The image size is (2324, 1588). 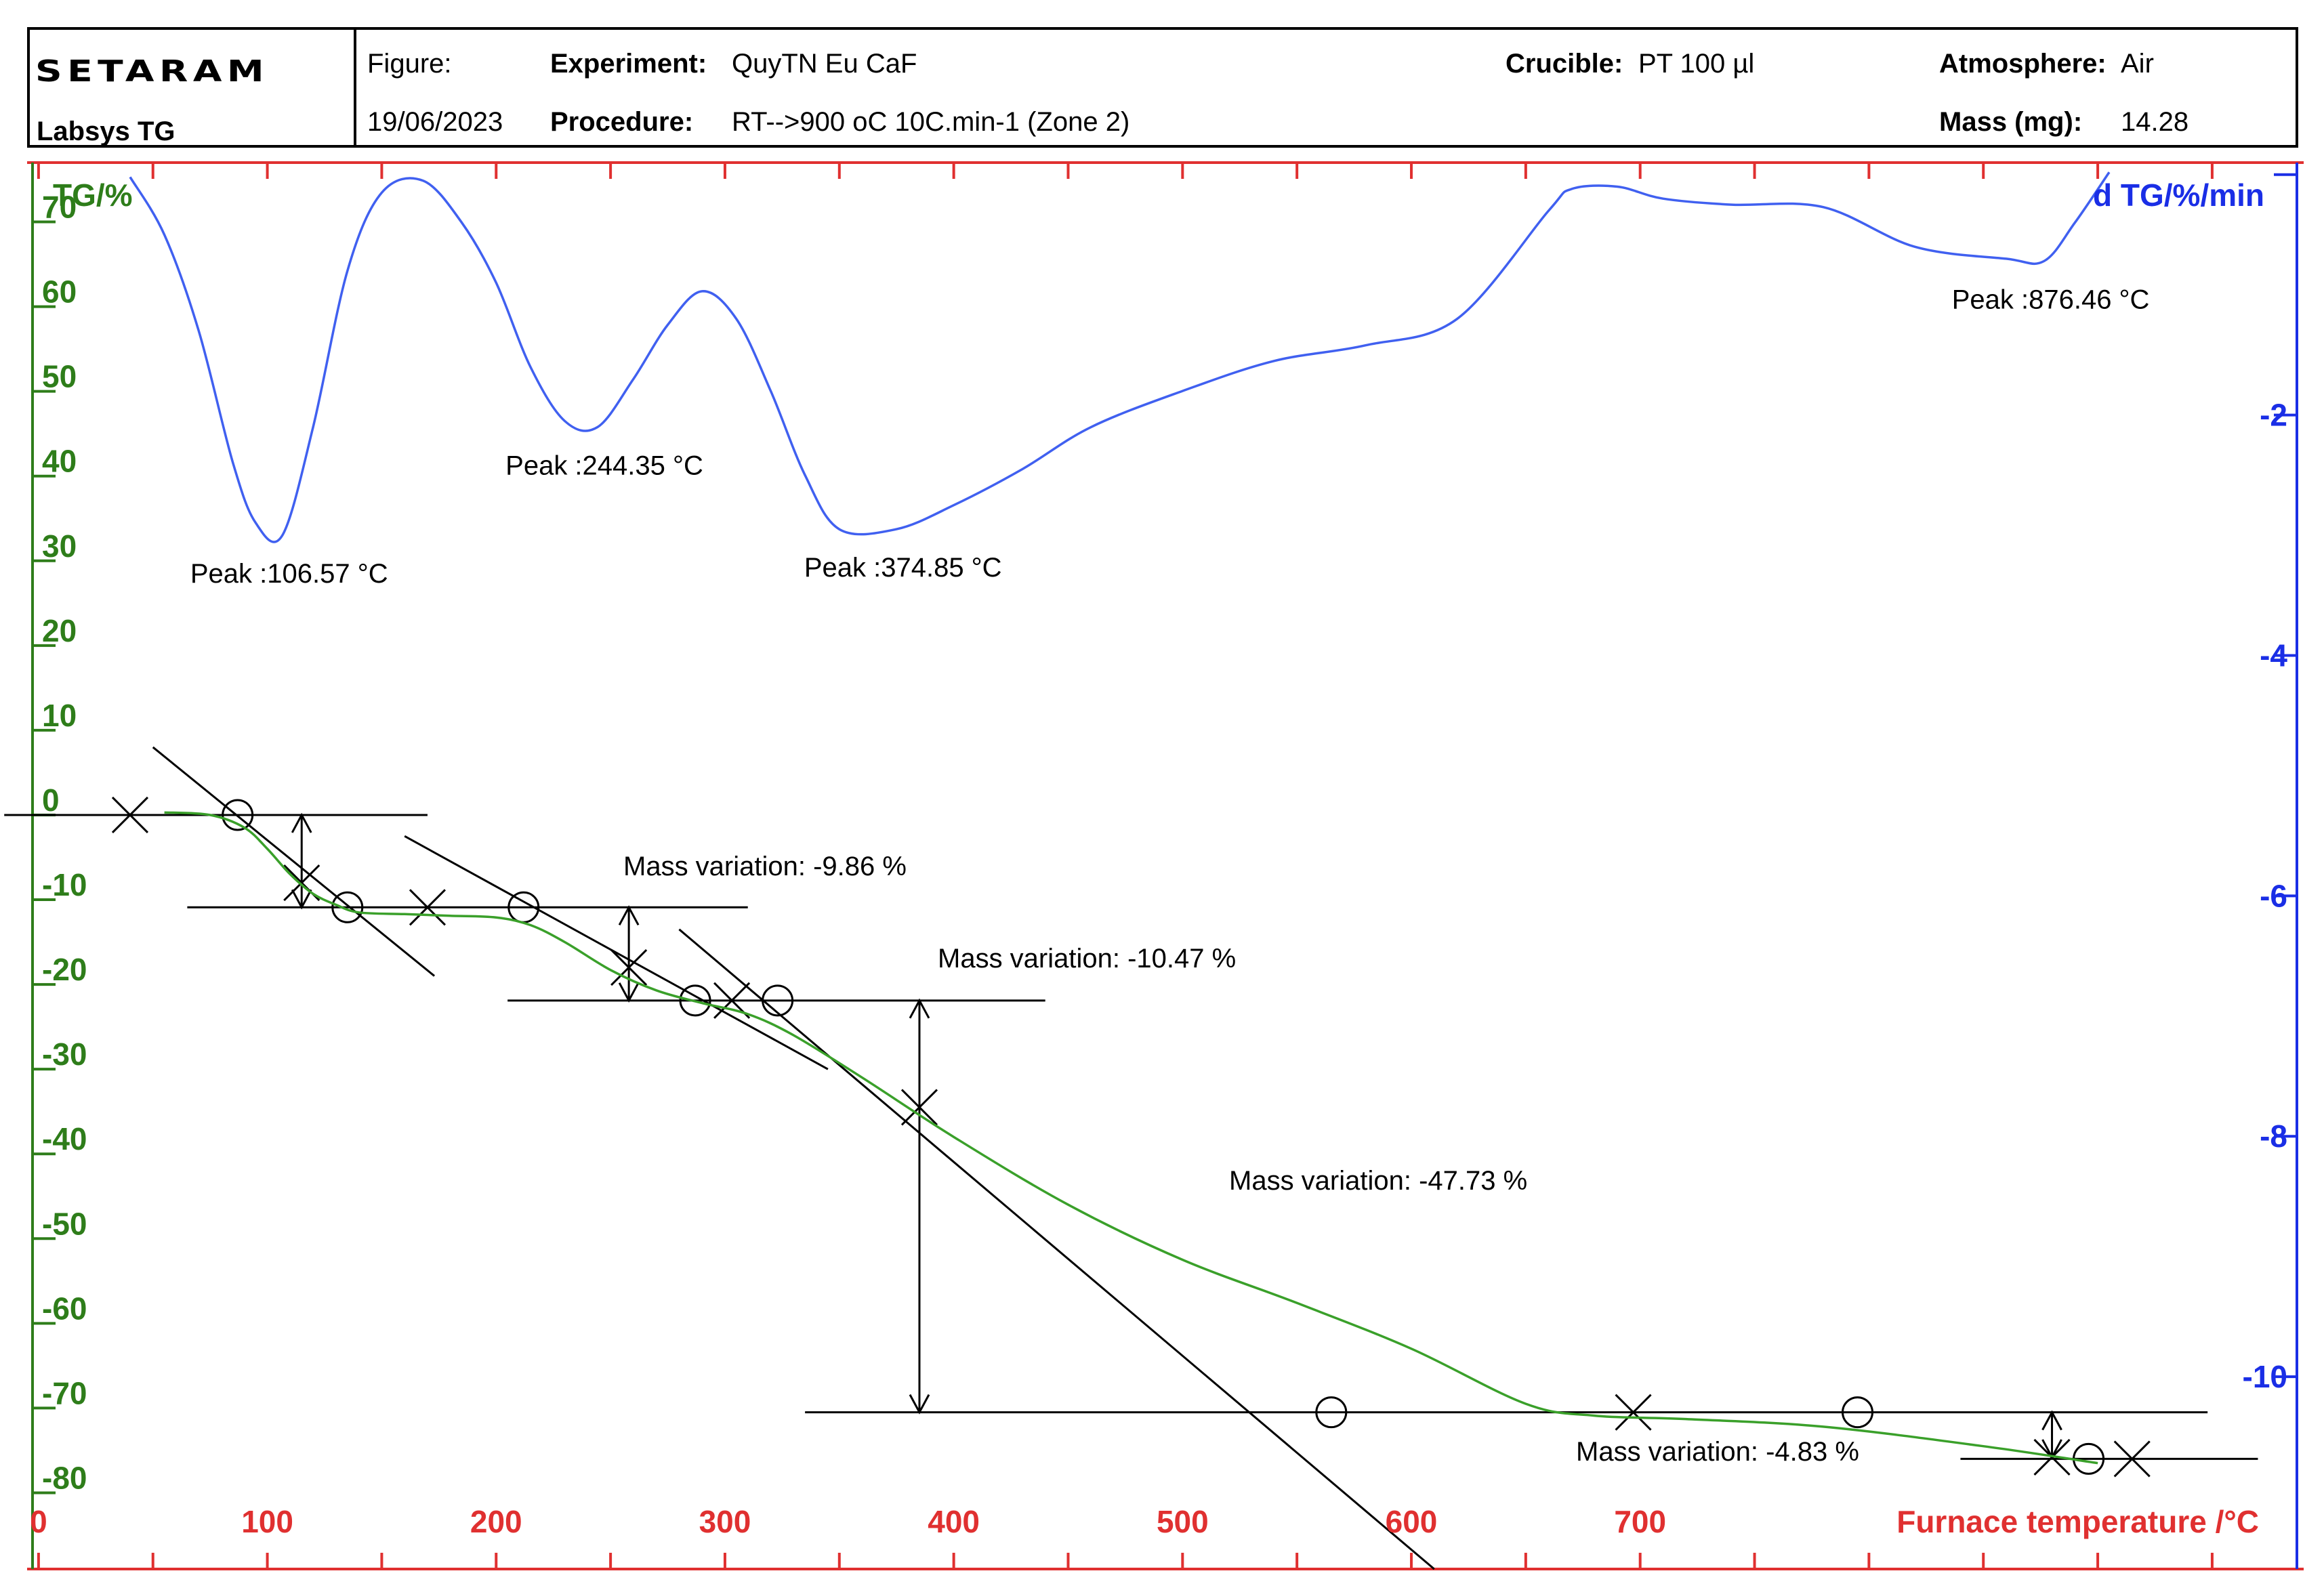 I want to click on tg-tick-label: -80, so click(x=64, y=1477).